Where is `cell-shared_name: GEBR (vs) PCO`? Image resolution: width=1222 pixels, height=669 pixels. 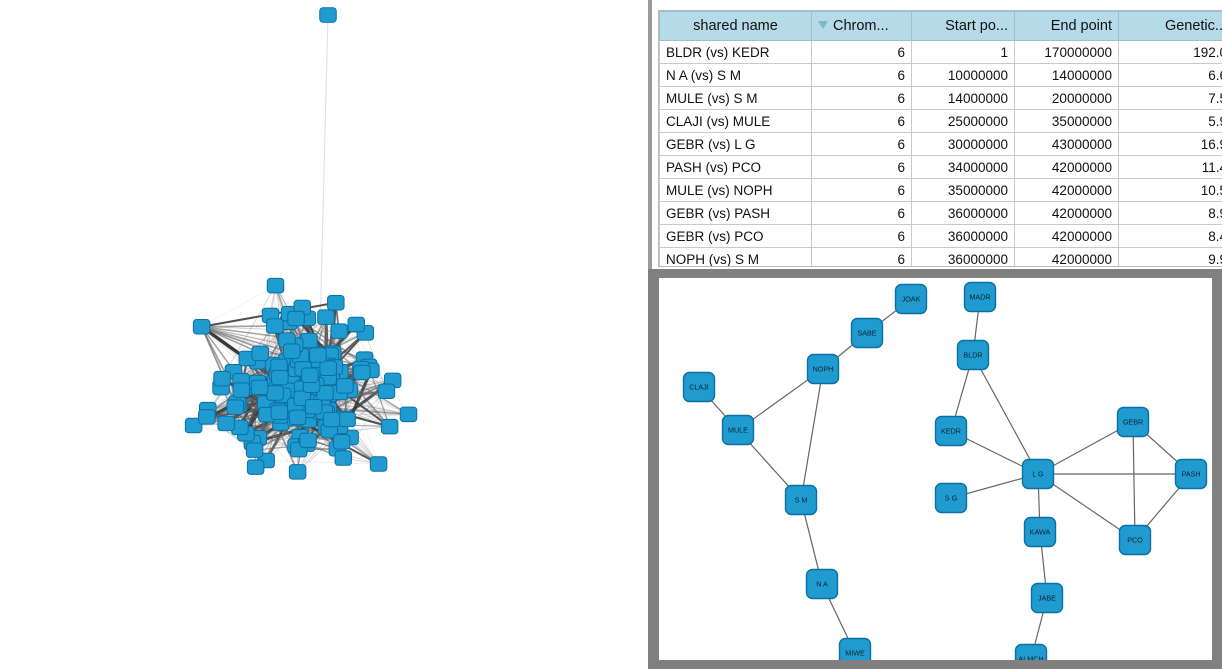 cell-shared_name: GEBR (vs) PCO is located at coordinates (735, 236).